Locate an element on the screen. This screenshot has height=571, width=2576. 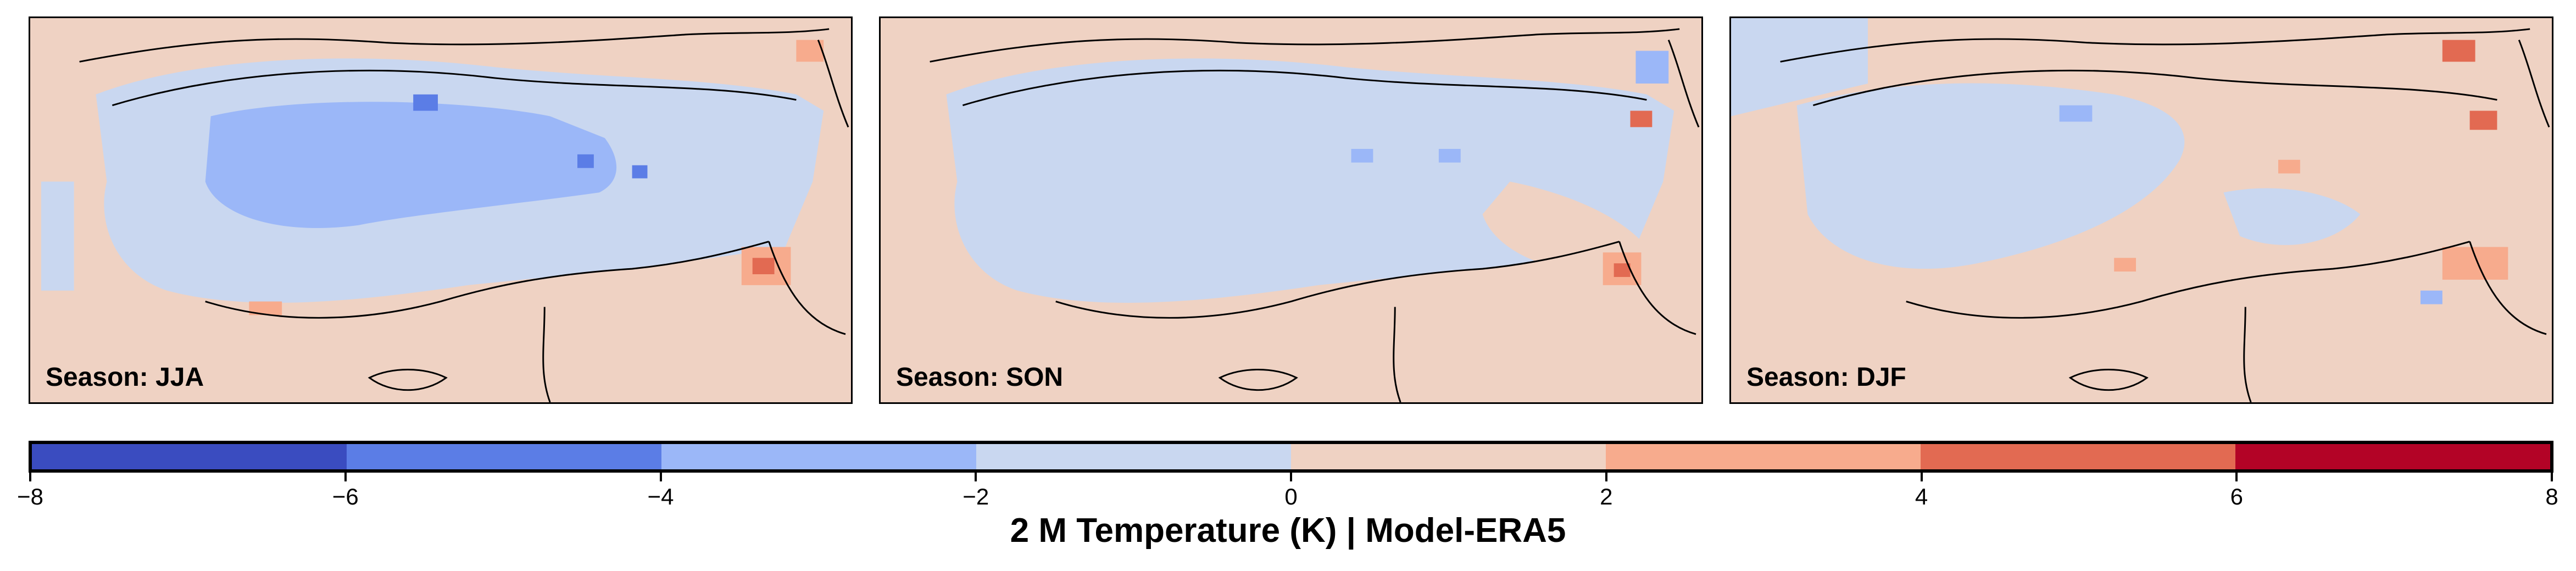
colorbar is located at coordinates (1291, 457).